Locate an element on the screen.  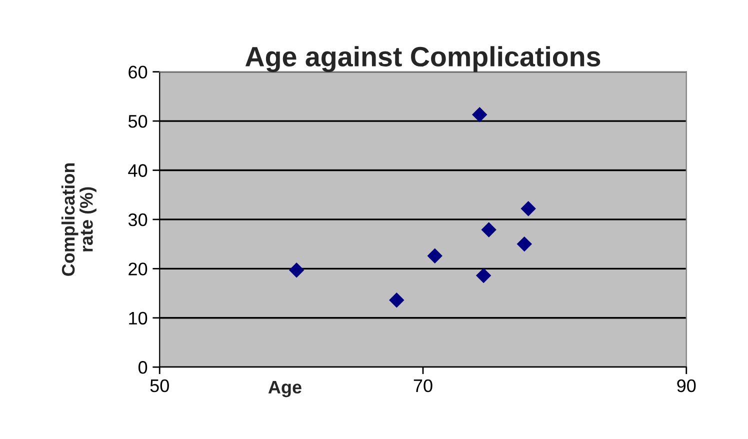
y-tick-label: 0 is located at coordinates (143, 367).